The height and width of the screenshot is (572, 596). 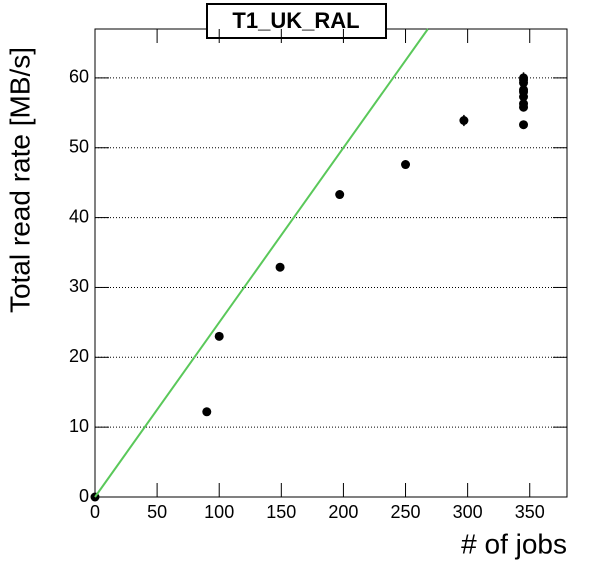 I want to click on x-tick-label: 100, so click(x=219, y=512).